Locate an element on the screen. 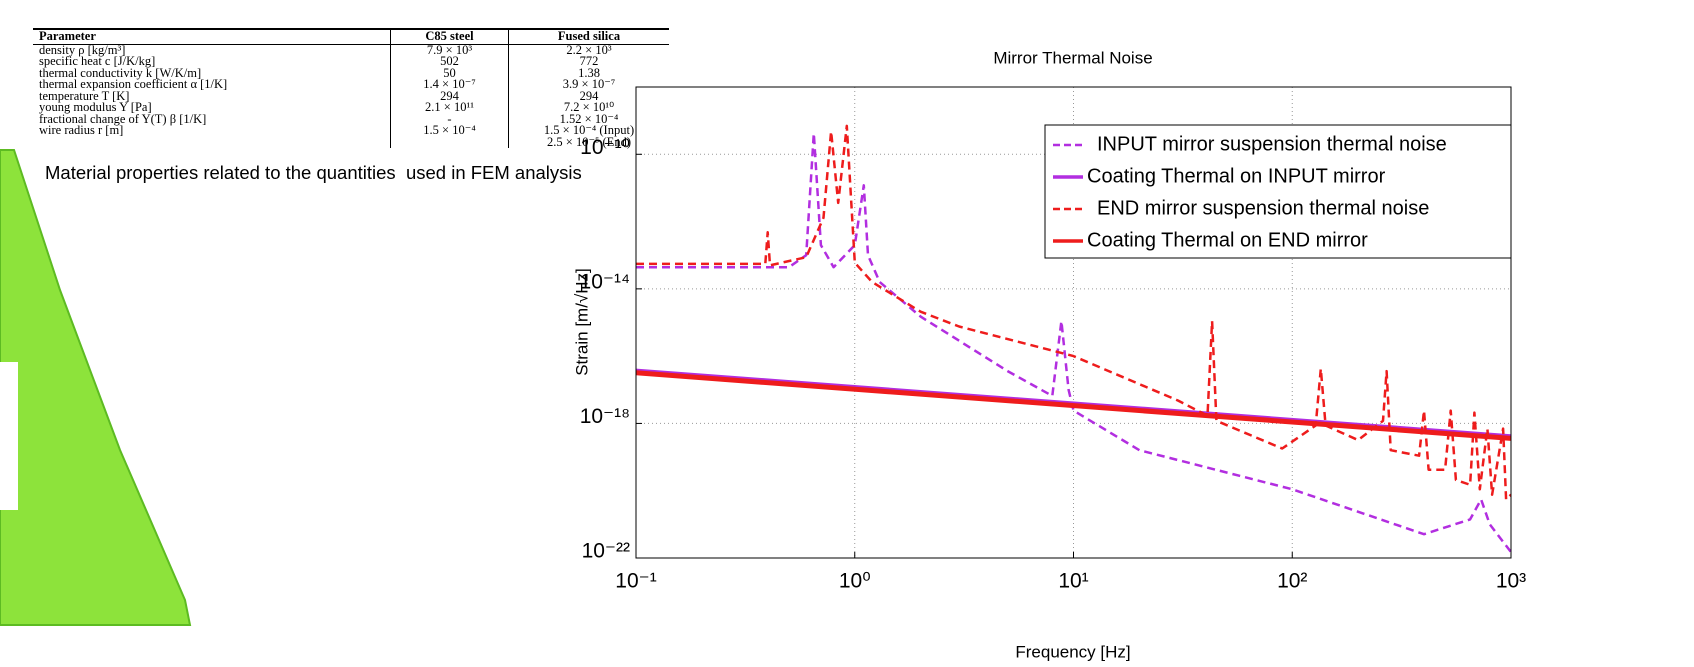 Image resolution: width=1694 pixels, height=667 pixels. legend-label: INPUT mirror suspension thermal noise is located at coordinates (1272, 144).